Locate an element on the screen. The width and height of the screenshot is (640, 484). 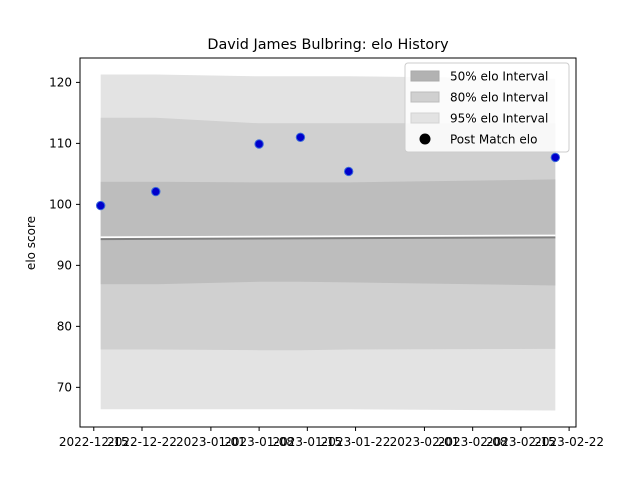
x-tick-label: 2023-02-08 is located at coordinates (473, 442).